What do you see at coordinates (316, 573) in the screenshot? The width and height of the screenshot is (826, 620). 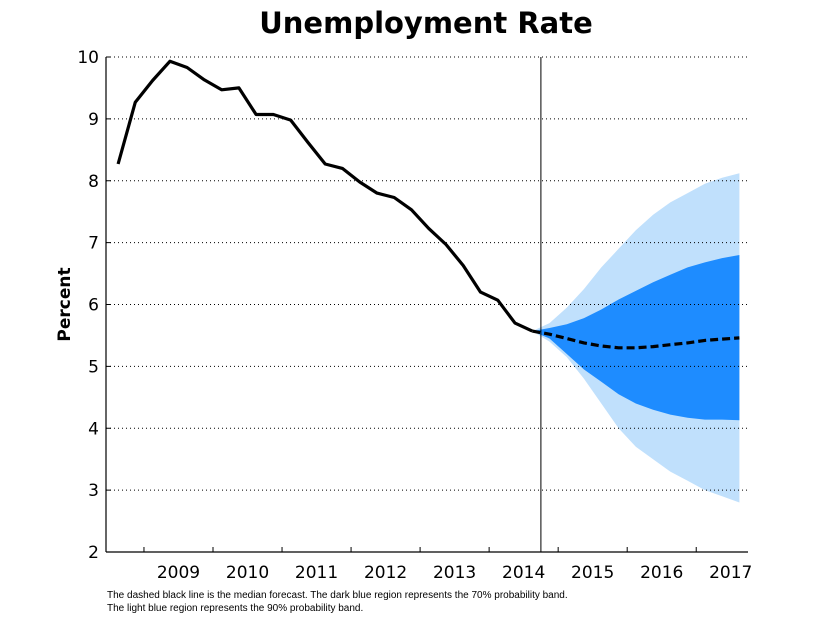 I see `x-tick-label-2011: 2011` at bounding box center [316, 573].